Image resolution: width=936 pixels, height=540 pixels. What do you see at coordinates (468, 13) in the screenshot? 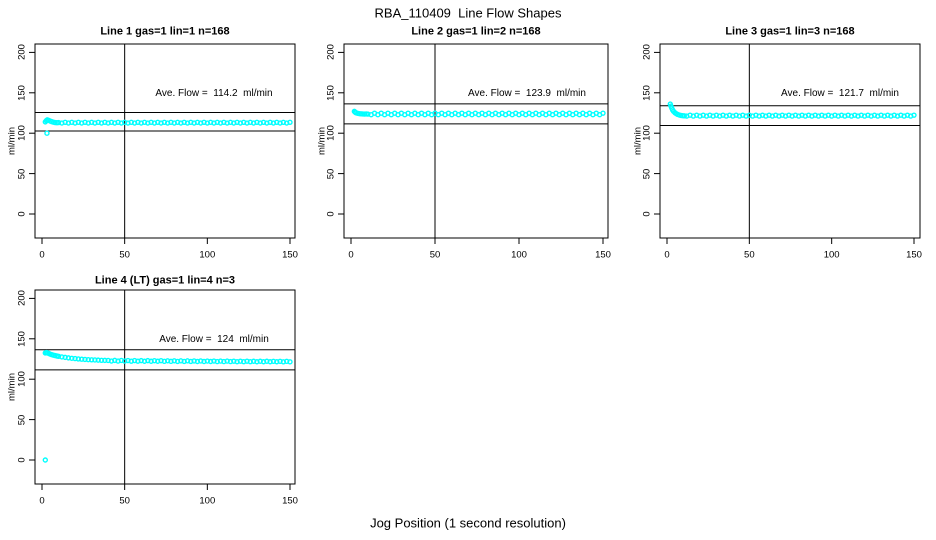
I see `main-title: RBA_110409 Line Flow Shapes` at bounding box center [468, 13].